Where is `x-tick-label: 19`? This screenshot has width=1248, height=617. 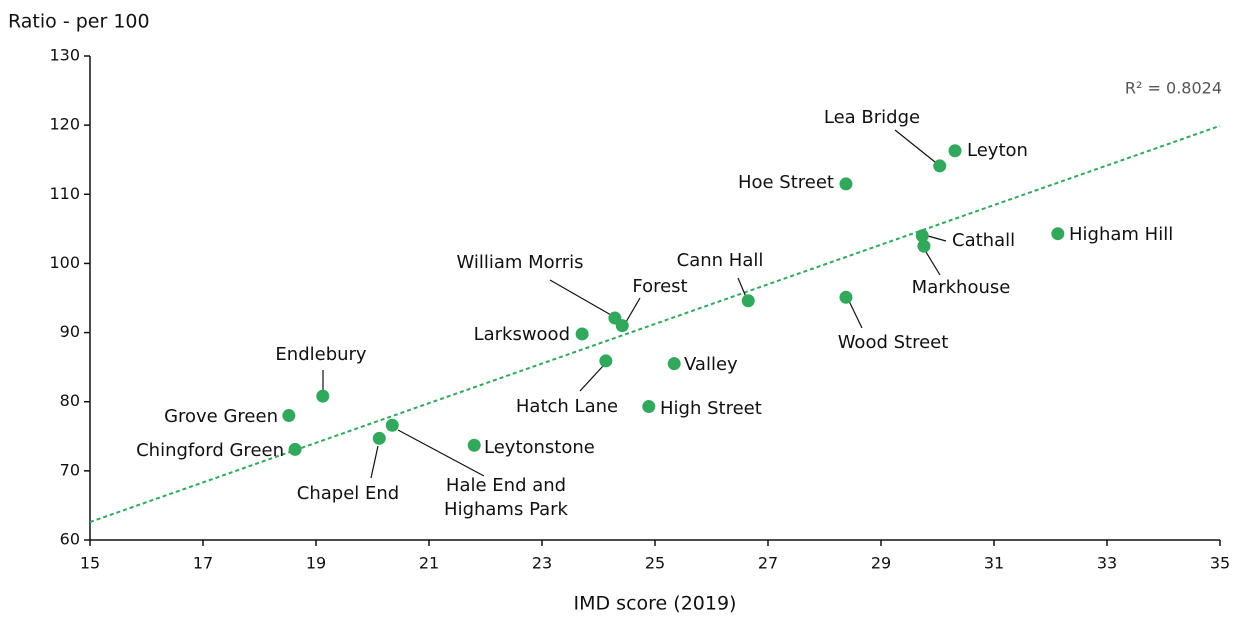
x-tick-label: 19 is located at coordinates (316, 563).